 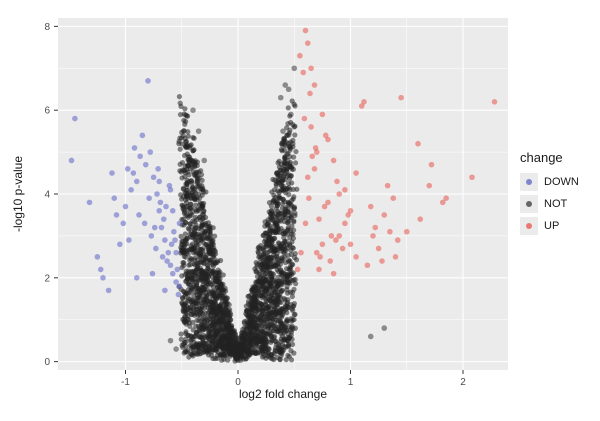 I want to click on legend-item-up: UP, so click(x=557, y=226).